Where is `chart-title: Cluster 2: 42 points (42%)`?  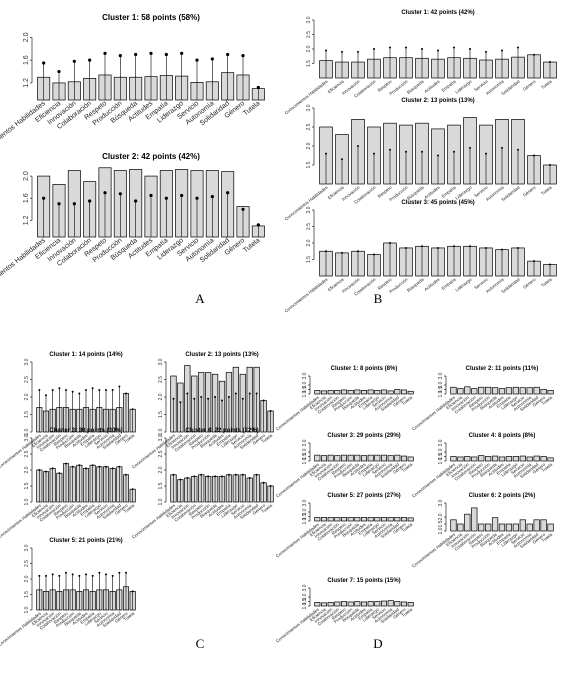
chart-title: Cluster 2: 42 points (42%) is located at coordinates (151, 156).